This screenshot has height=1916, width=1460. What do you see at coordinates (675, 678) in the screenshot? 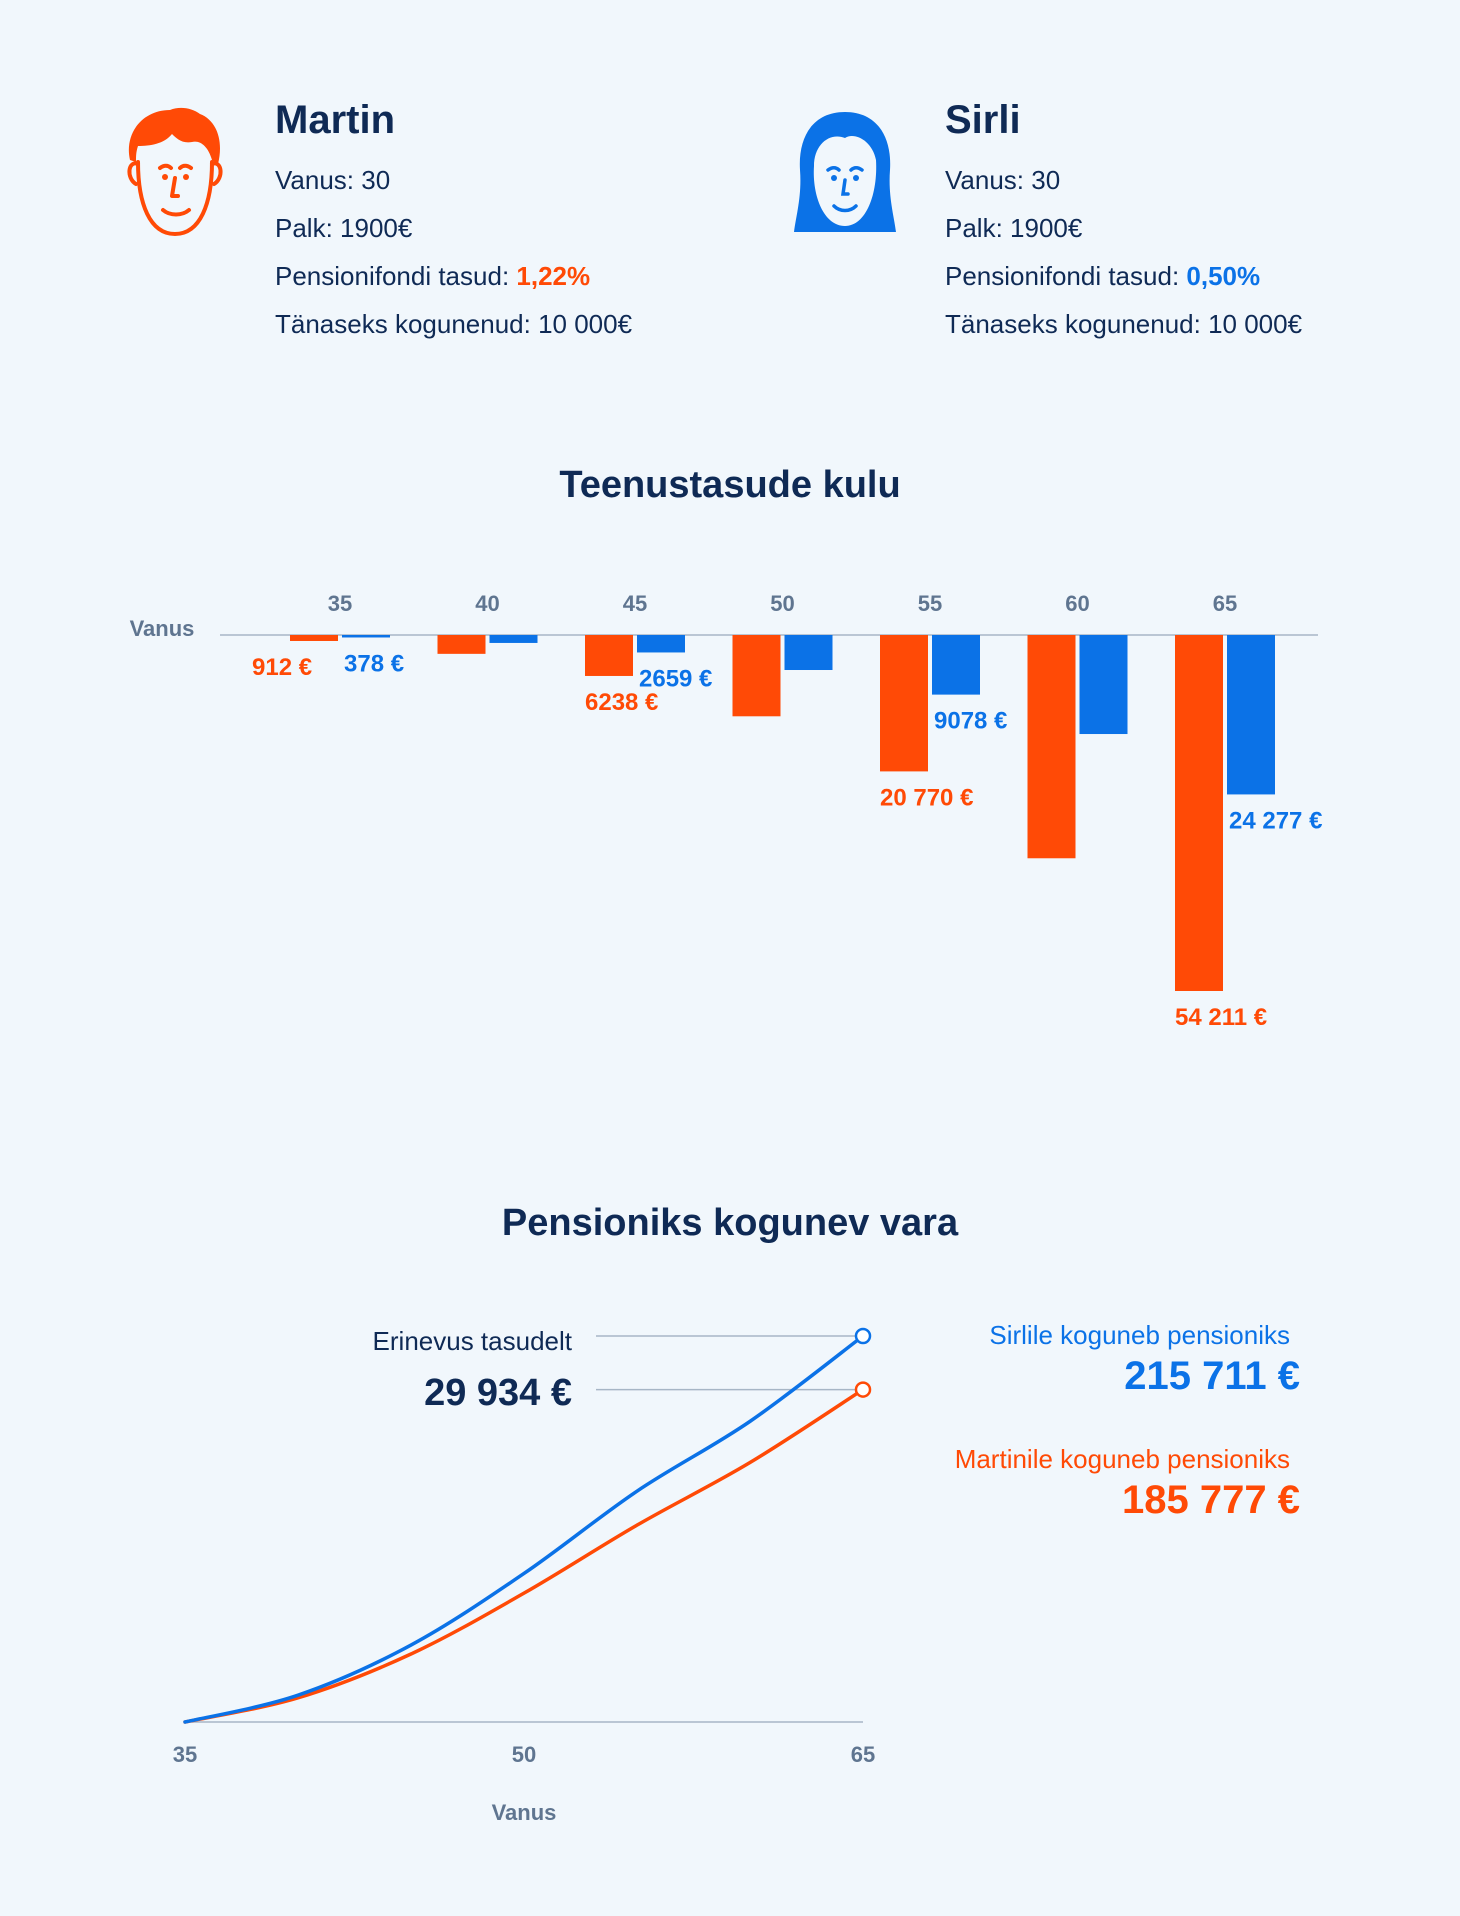
I see `bar-data-label: 2659 €` at bounding box center [675, 678].